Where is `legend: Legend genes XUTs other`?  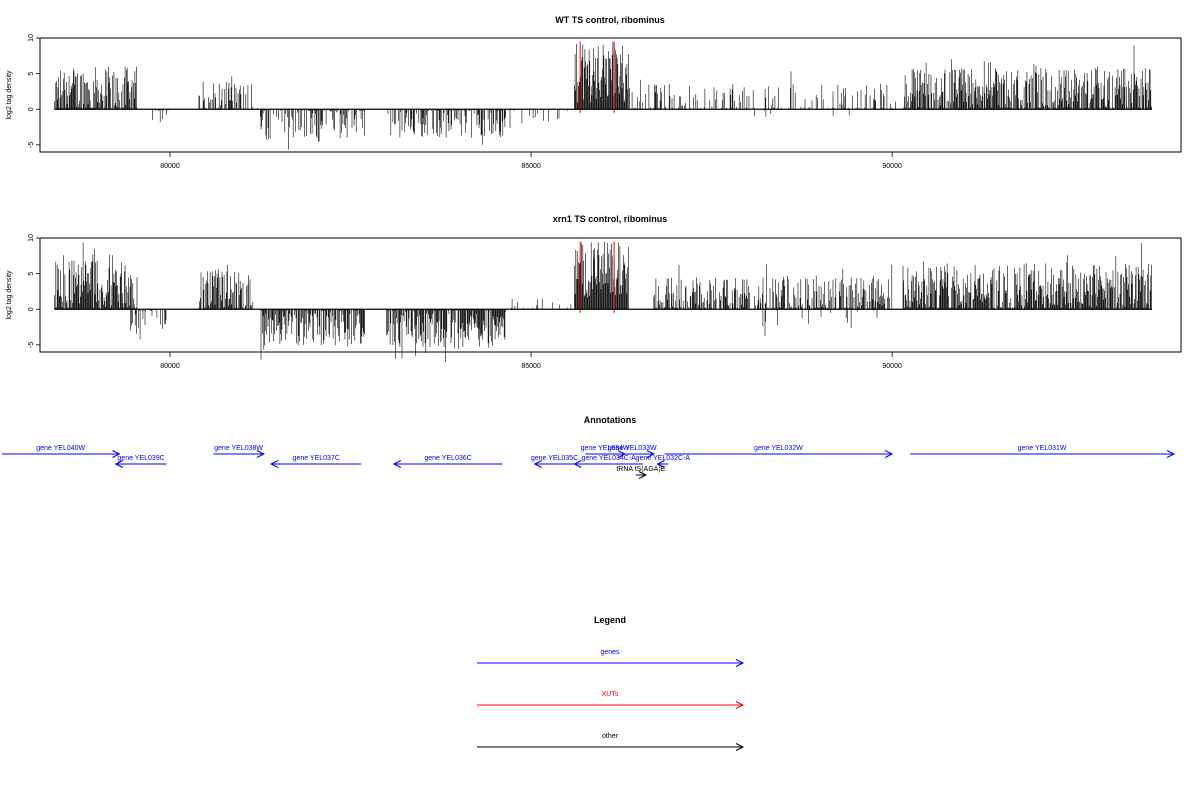
legend: Legend genes XUTs other is located at coordinates (611, 683).